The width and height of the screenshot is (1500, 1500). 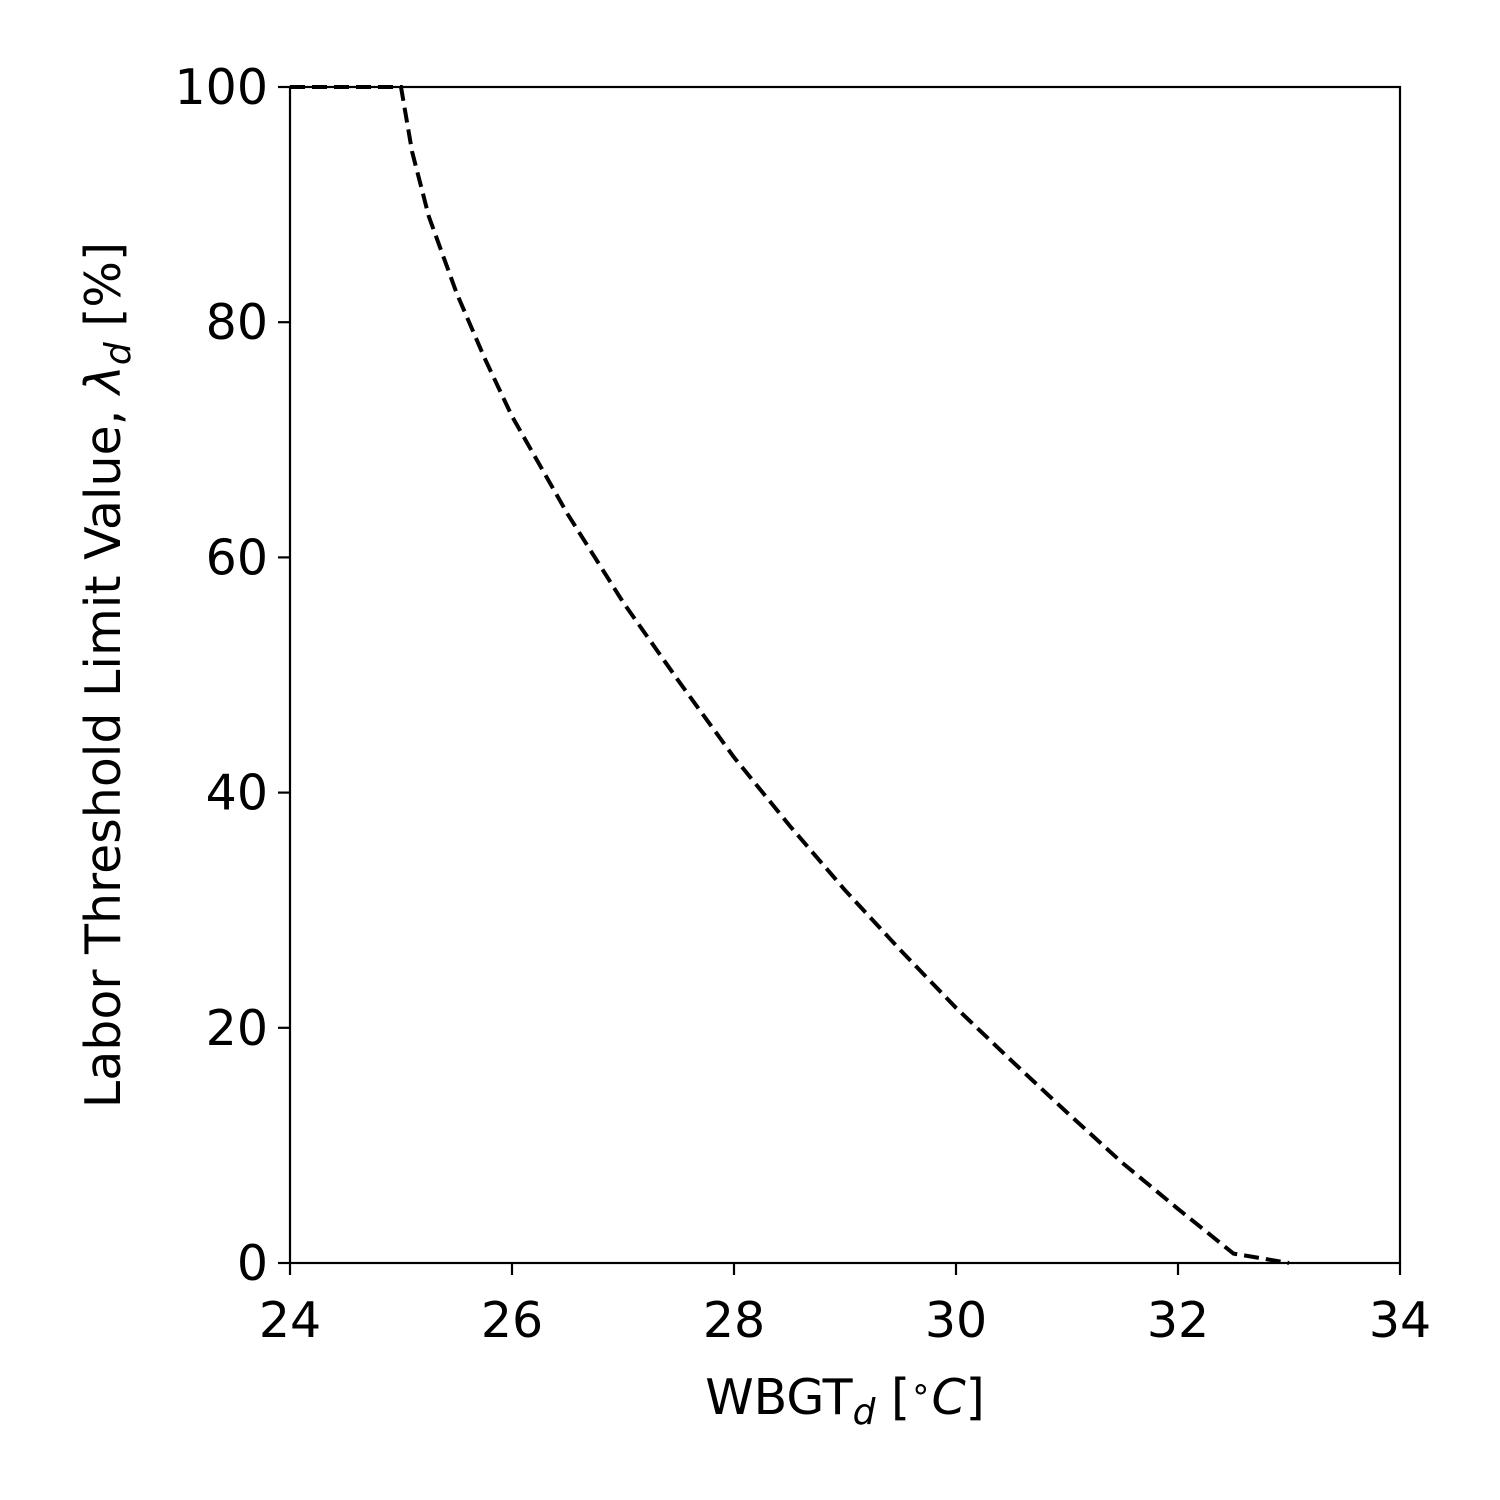 What do you see at coordinates (290, 1320) in the screenshot?
I see `x-tick-label: 24` at bounding box center [290, 1320].